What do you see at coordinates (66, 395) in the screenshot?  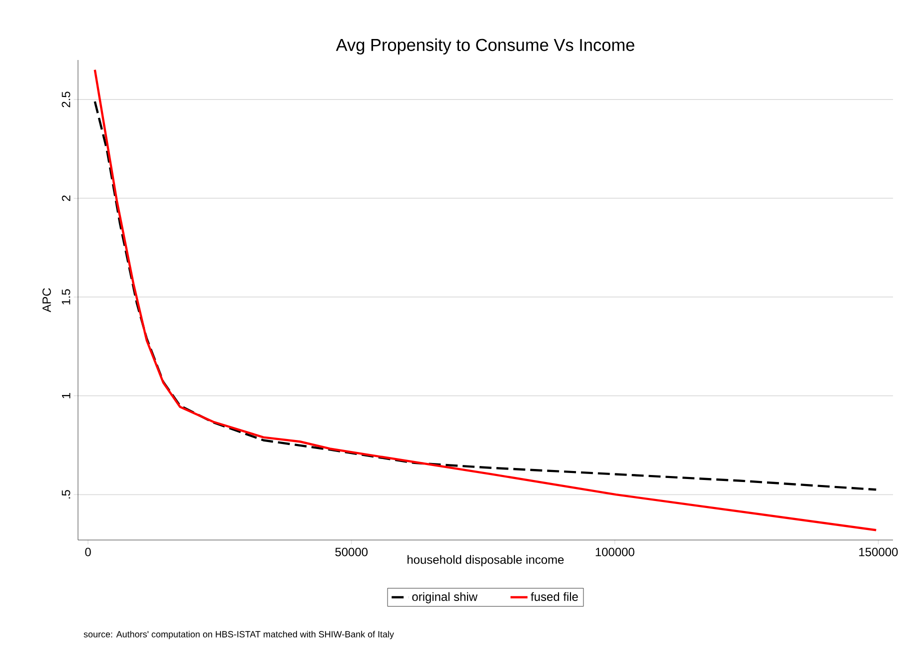 I see `y-tick-label: 1` at bounding box center [66, 395].